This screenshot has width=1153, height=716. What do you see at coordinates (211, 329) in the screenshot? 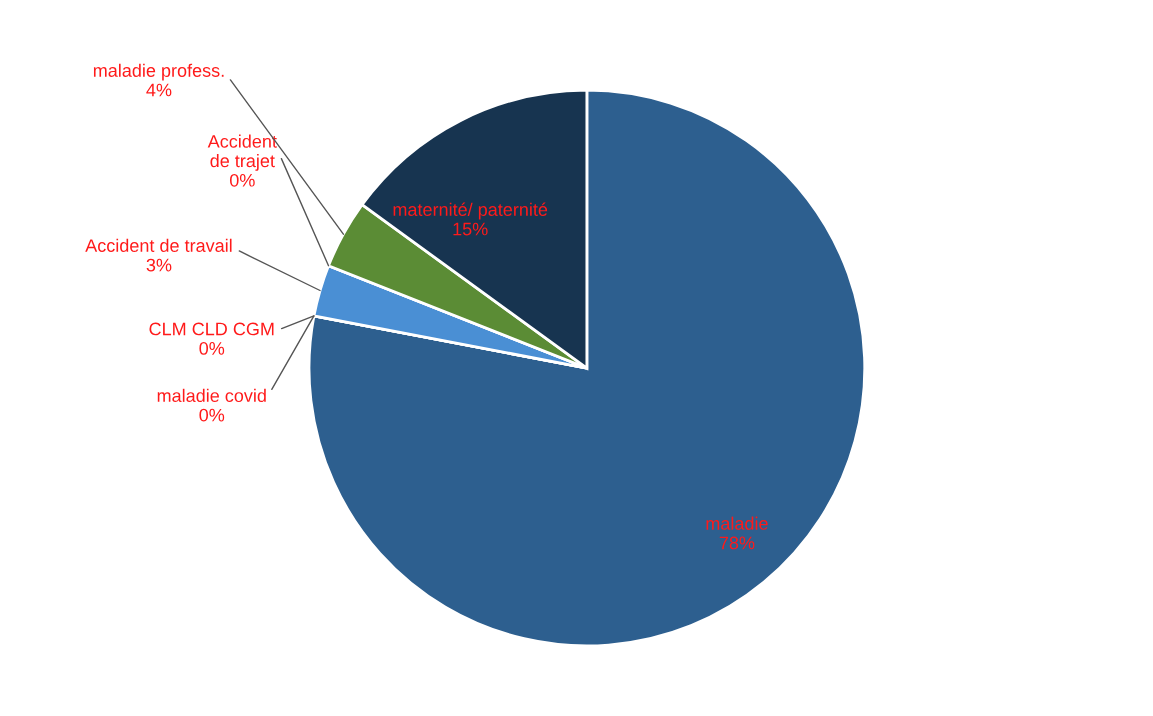
I see `legend-label: CLM CLD CGM` at bounding box center [211, 329].